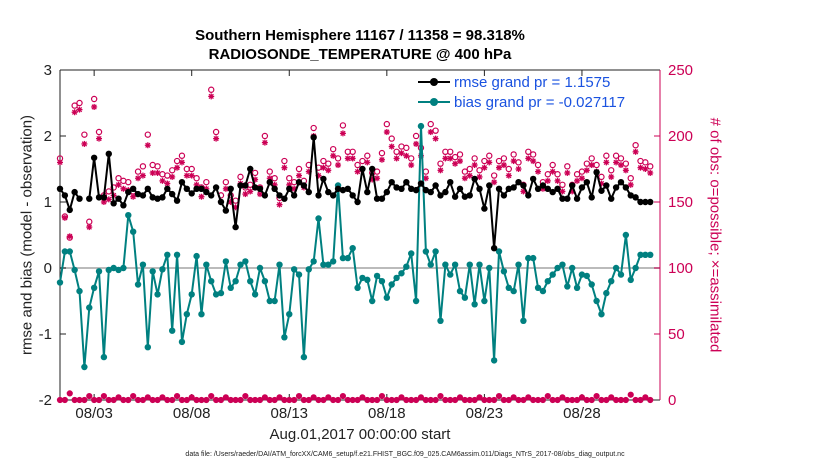  What do you see at coordinates (538, 102) in the screenshot?
I see `legend-item-bias: bias grand pr = -0.027117` at bounding box center [538, 102].